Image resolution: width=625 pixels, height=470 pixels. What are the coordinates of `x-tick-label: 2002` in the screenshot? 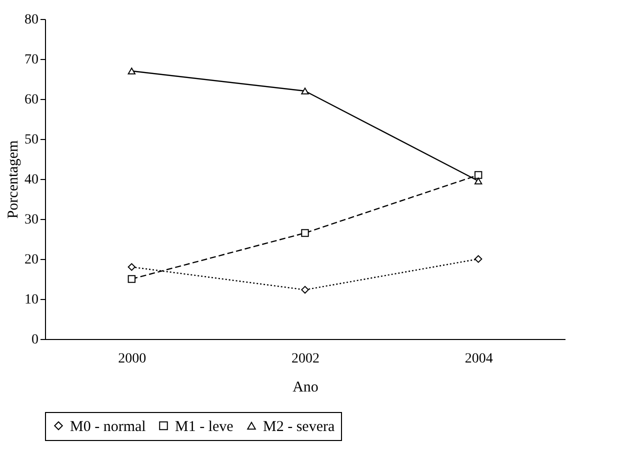 It's located at (306, 359).